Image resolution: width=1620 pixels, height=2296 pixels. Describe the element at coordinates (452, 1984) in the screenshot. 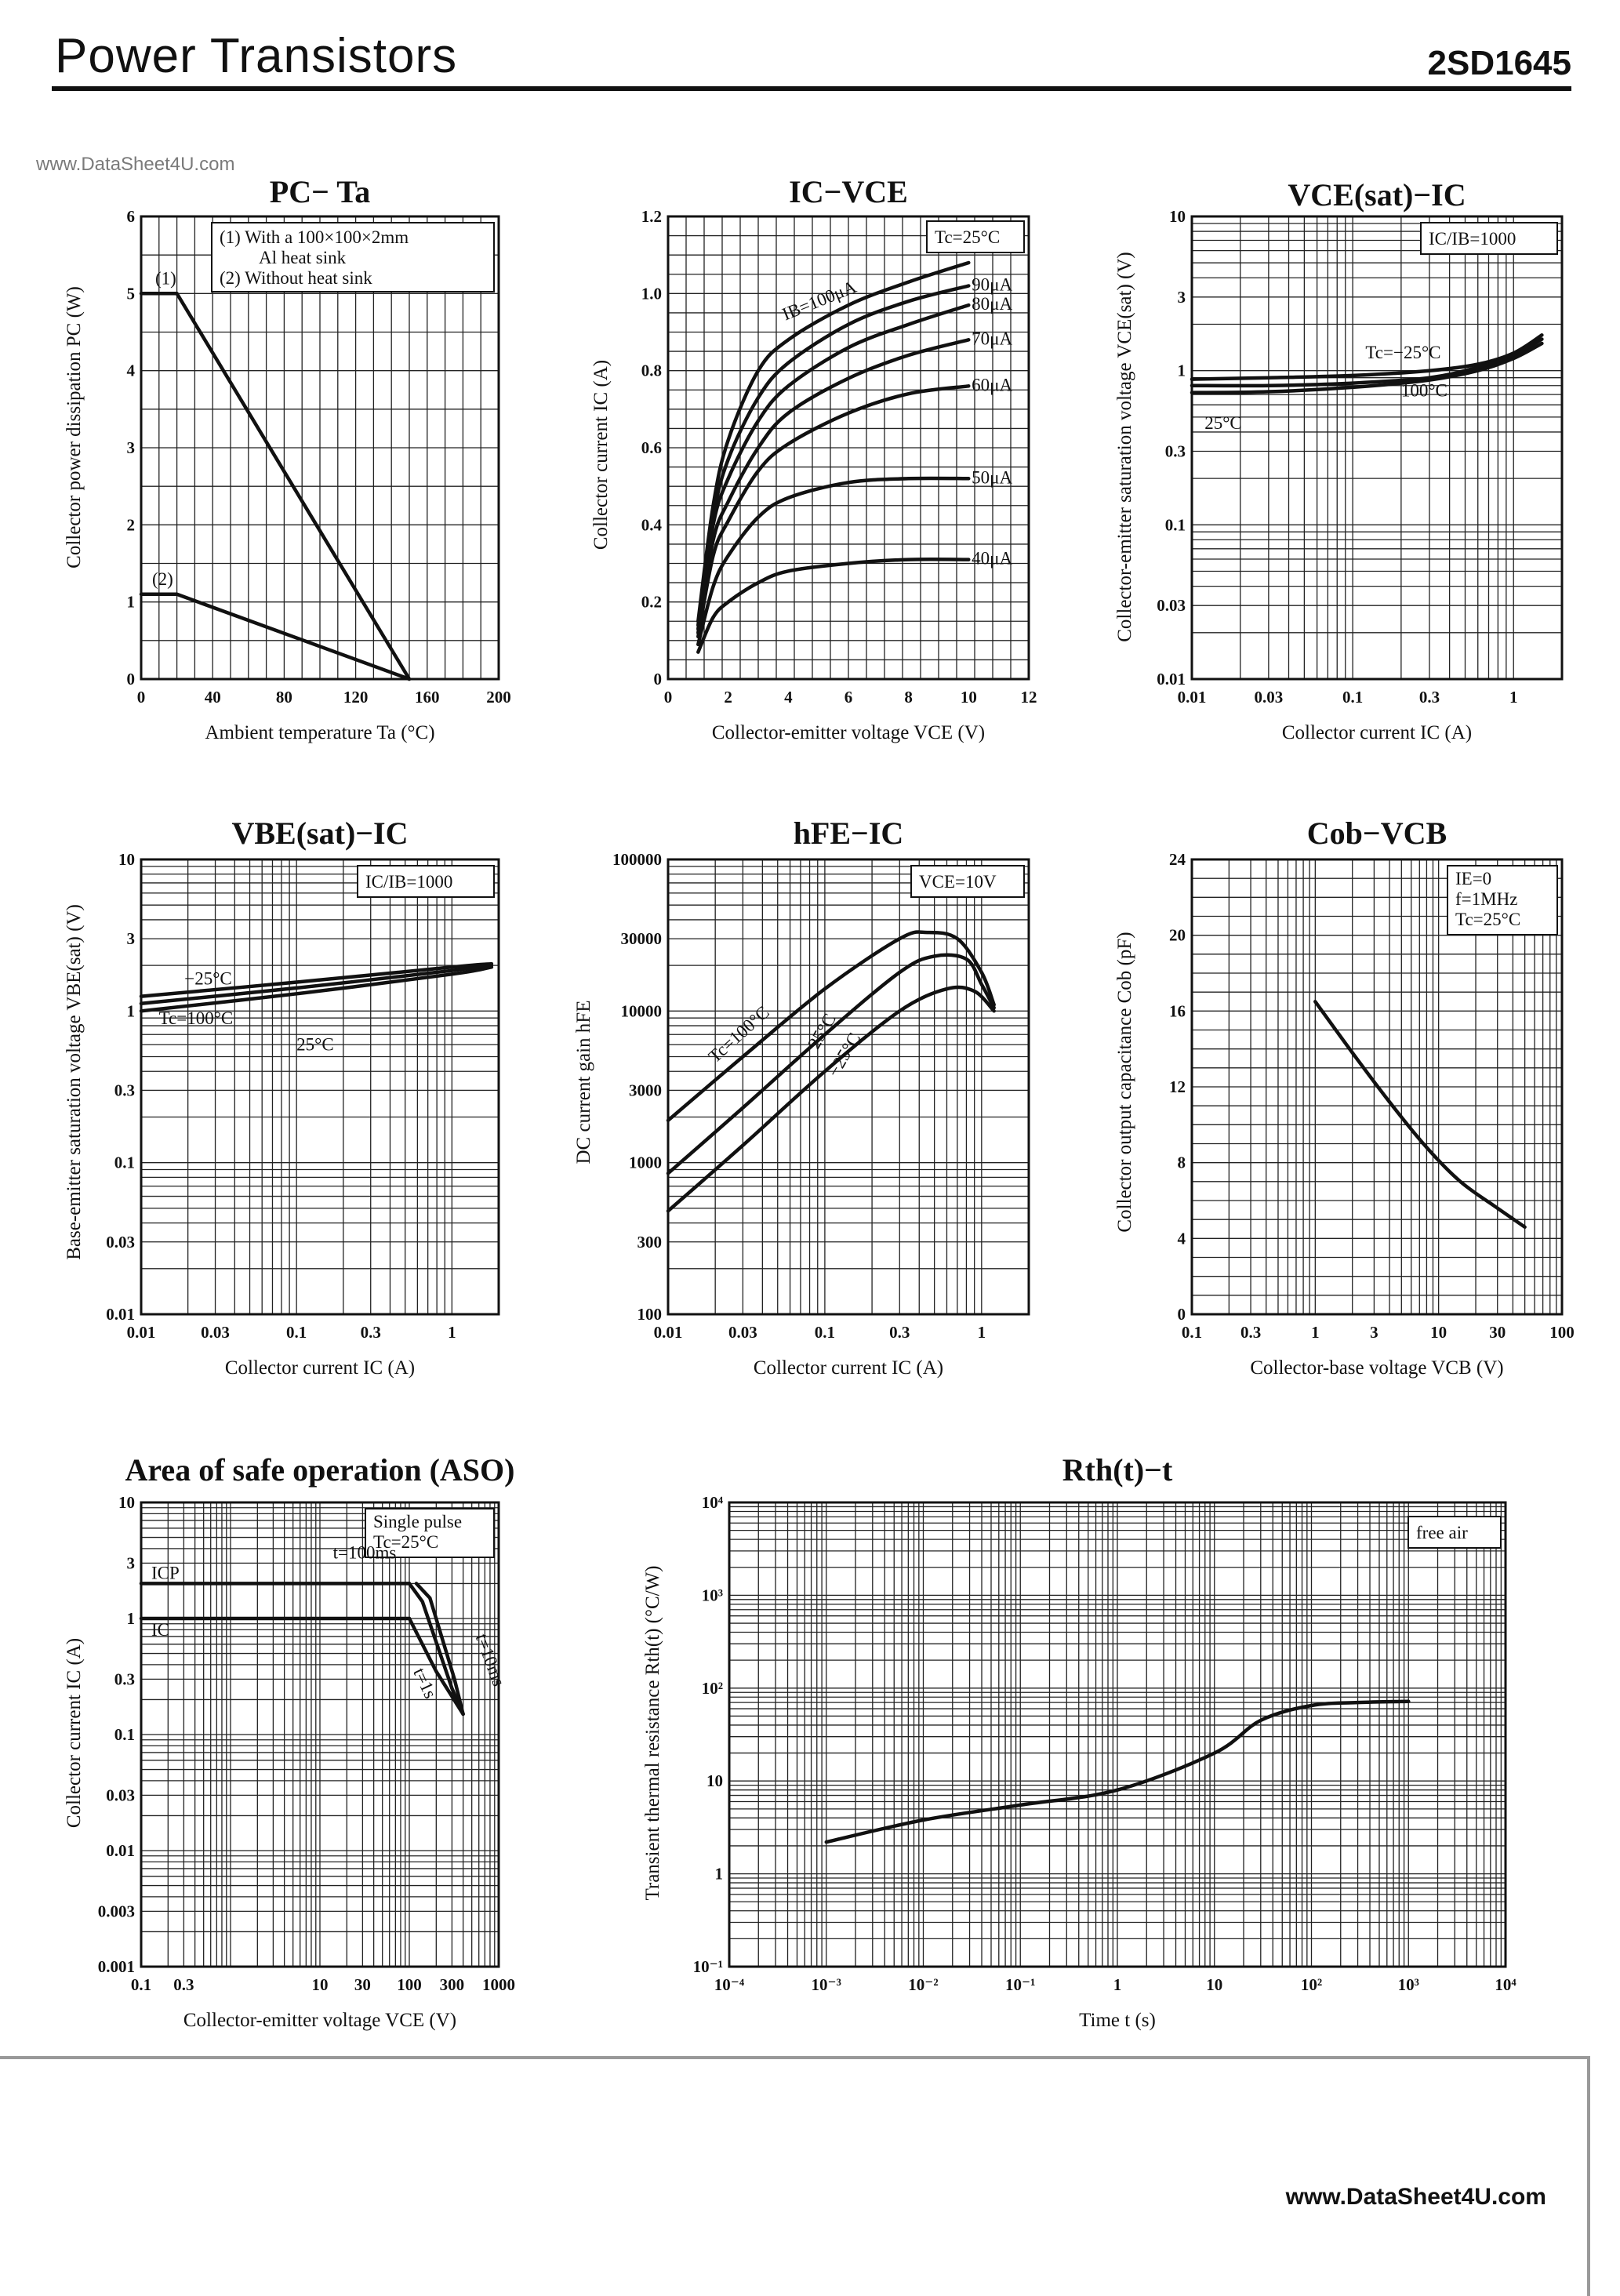

I see `x-tick-label: 300` at that location.